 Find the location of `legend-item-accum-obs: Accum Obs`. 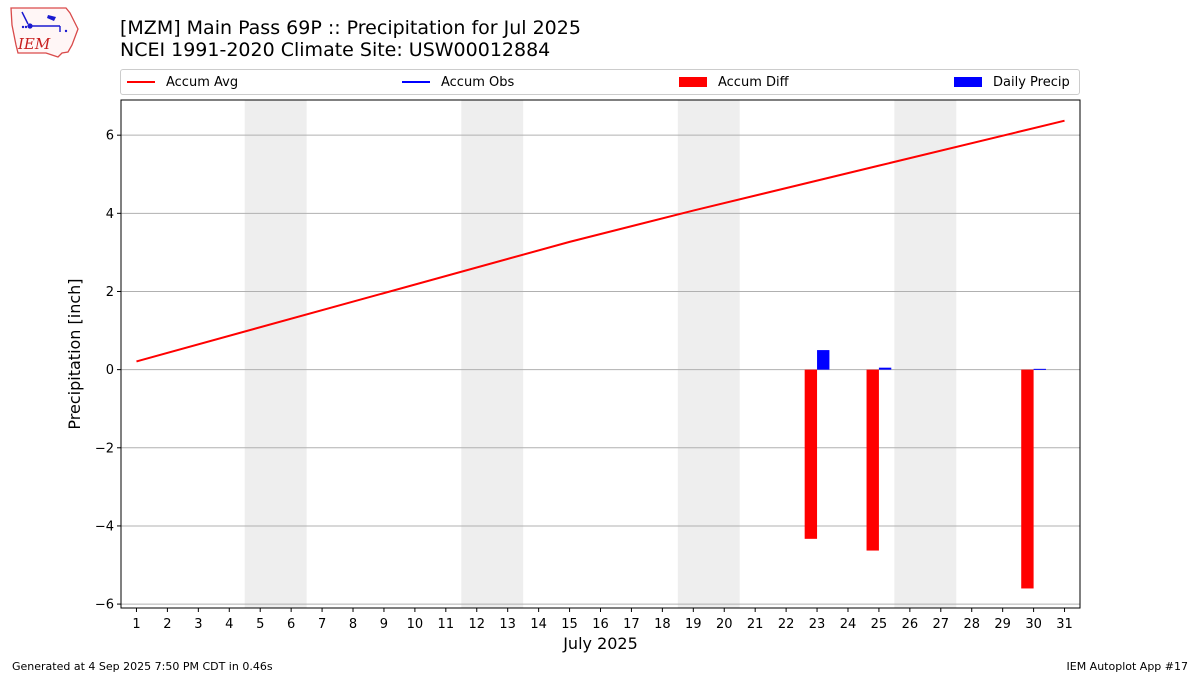

legend-item-accum-obs: Accum Obs is located at coordinates (458, 82).